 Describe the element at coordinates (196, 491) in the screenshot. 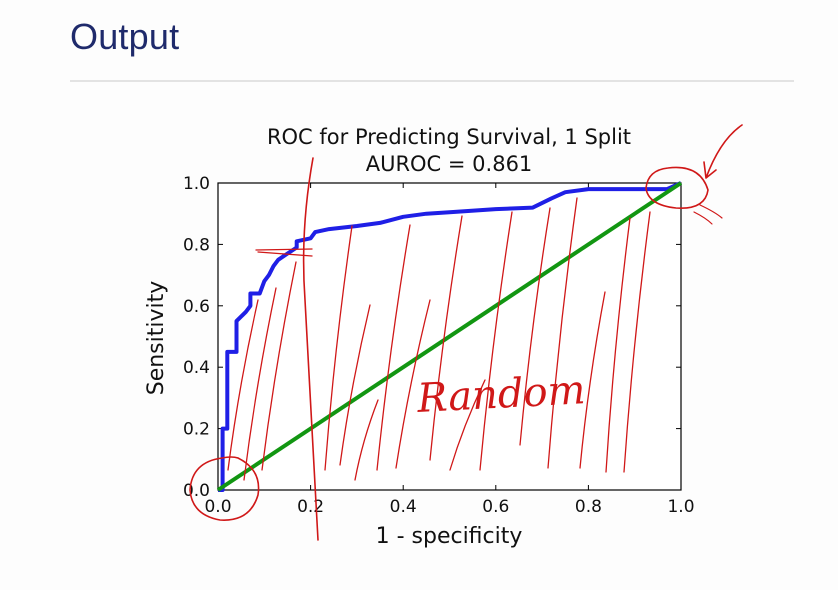

I see `y-tick-label: 0.0` at that location.